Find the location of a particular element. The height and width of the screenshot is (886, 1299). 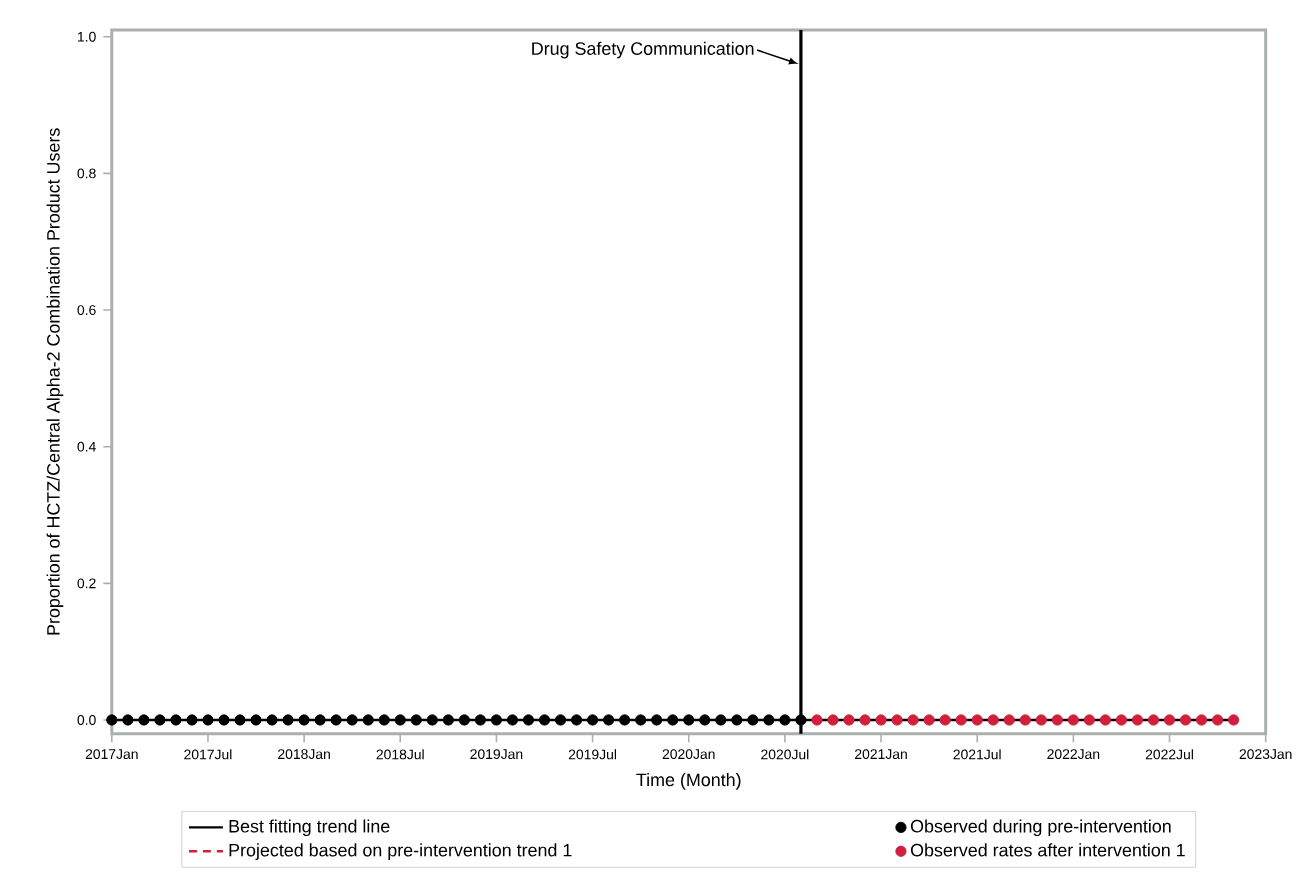

y-tick-label: 0.0 is located at coordinates (86, 719).